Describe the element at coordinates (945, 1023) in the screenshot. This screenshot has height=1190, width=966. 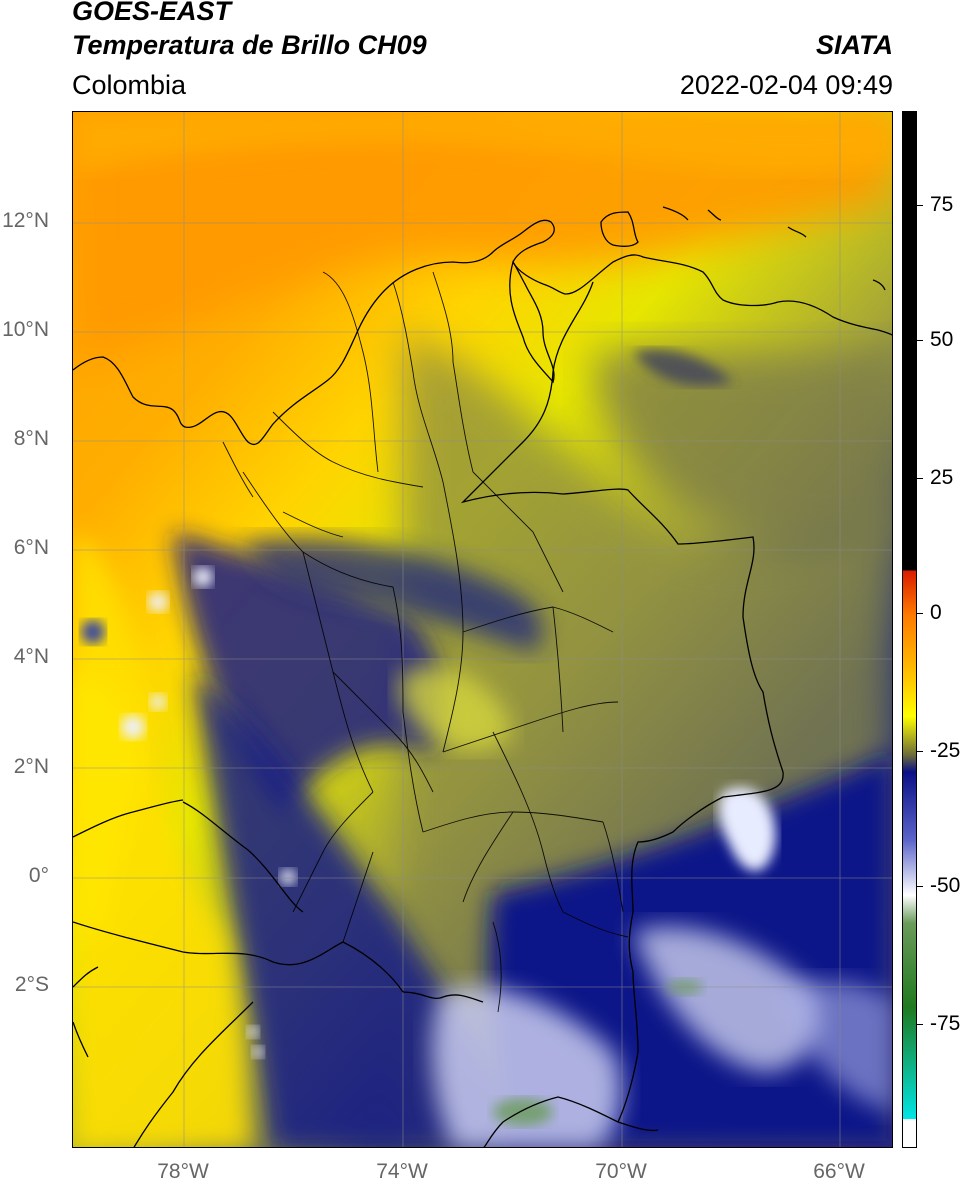
I see `colorbar-tick-label: -75` at that location.